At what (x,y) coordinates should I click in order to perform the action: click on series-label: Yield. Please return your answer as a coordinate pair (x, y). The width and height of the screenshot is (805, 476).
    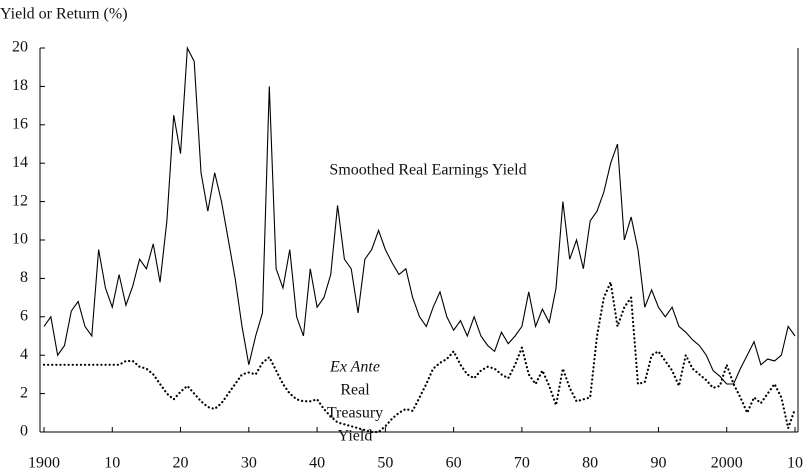
    Looking at the image, I should click on (355, 436).